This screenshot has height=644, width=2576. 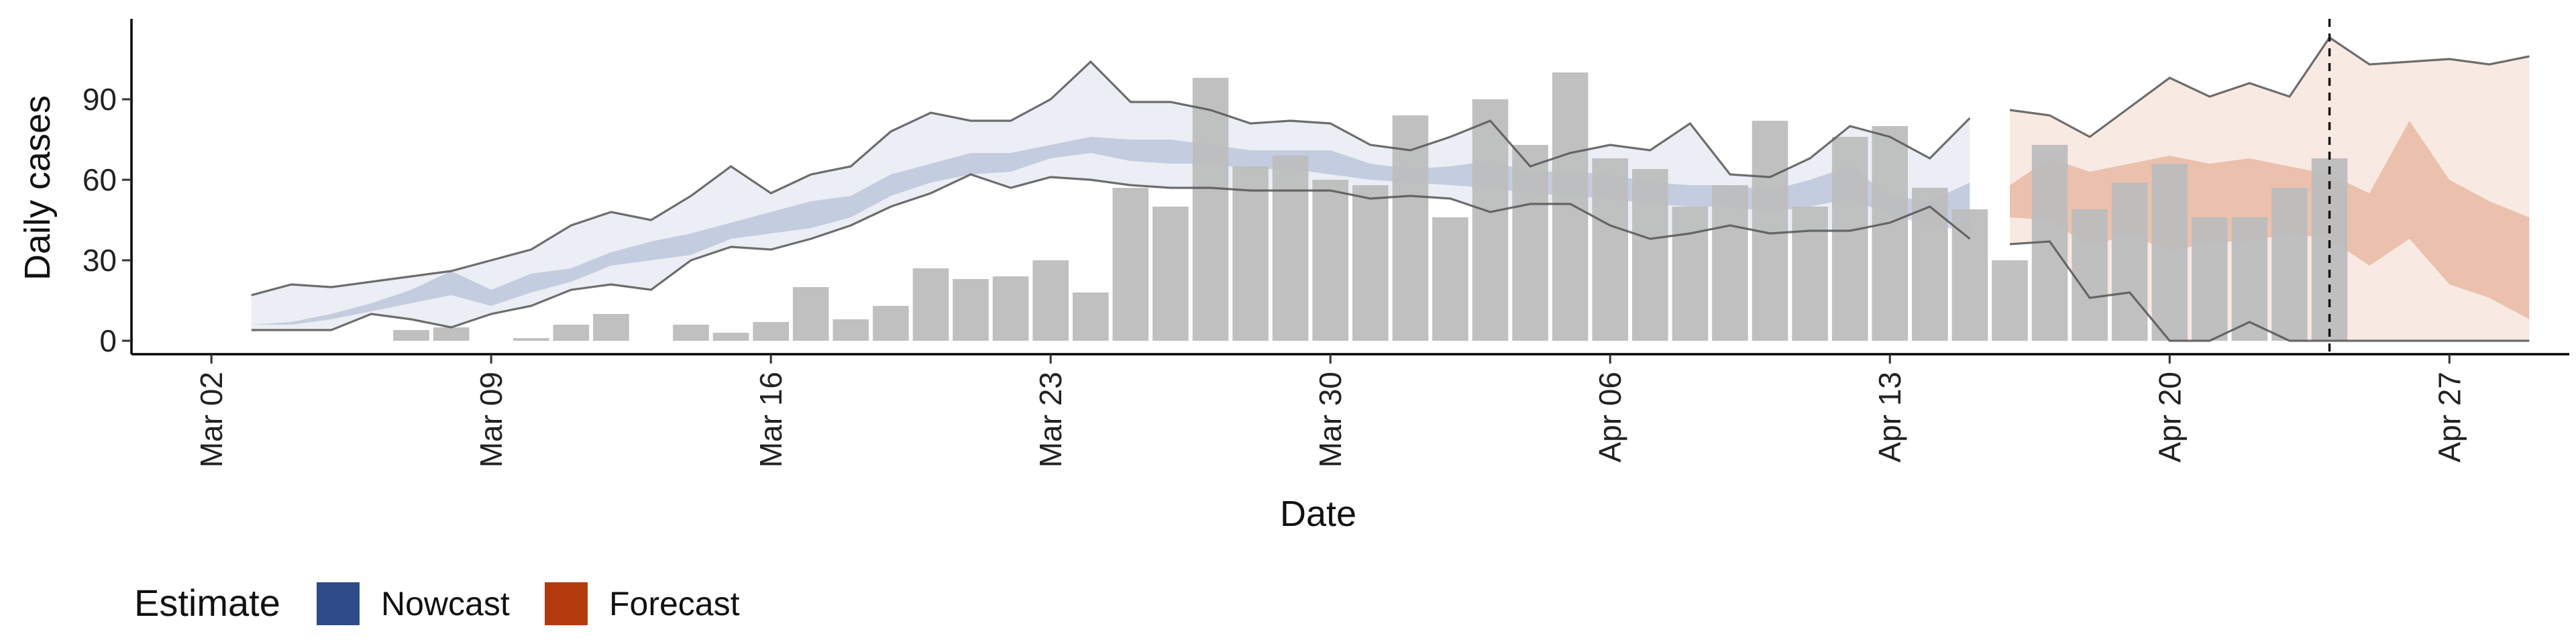 I want to click on legend: Estimate Nowcast Forecast, so click(x=437, y=603).